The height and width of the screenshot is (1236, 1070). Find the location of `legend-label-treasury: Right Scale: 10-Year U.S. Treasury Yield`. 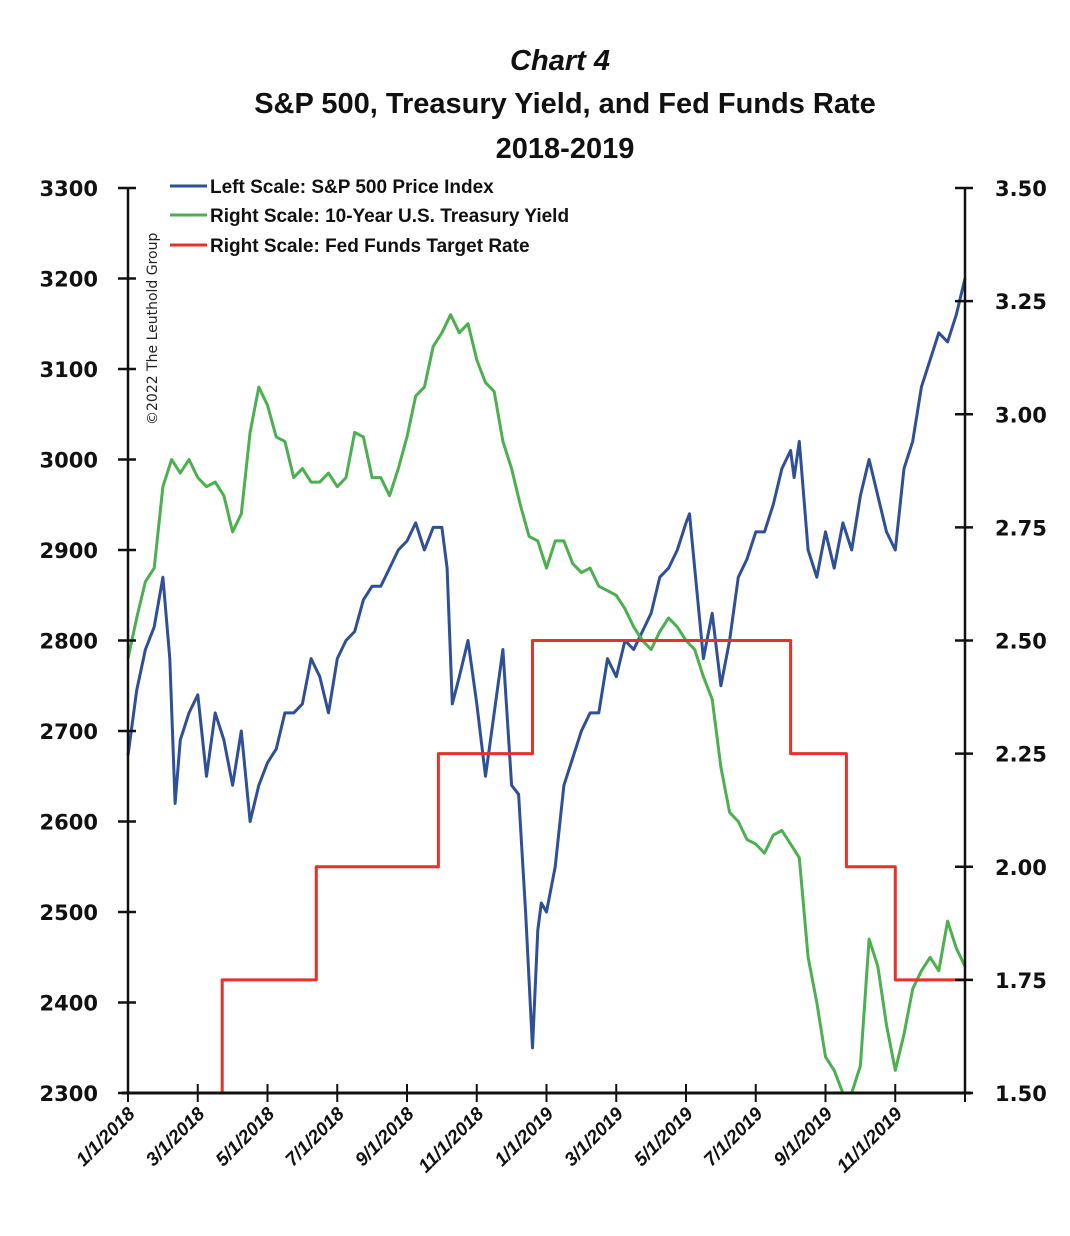

legend-label-treasury: Right Scale: 10-Year U.S. Treasury Yield is located at coordinates (389, 216).